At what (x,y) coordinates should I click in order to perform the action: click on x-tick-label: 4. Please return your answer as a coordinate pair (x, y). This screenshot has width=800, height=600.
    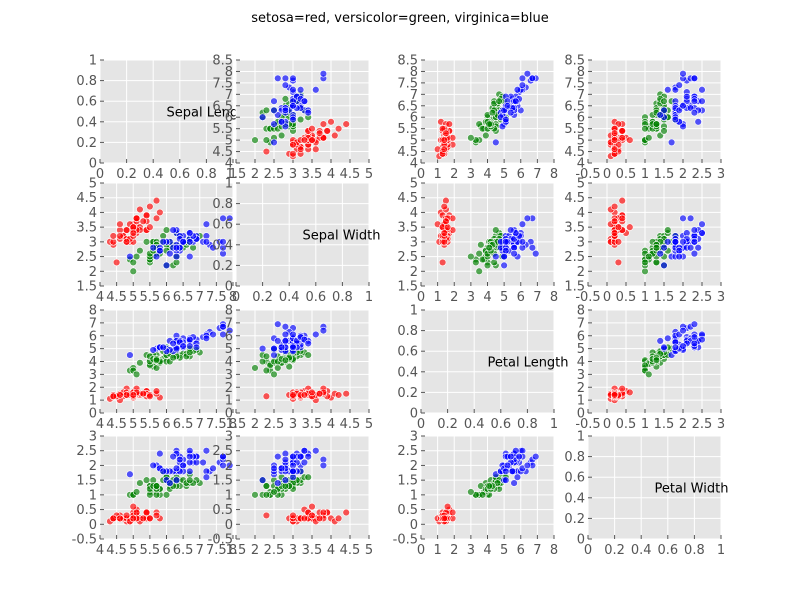
    Looking at the image, I should click on (100, 550).